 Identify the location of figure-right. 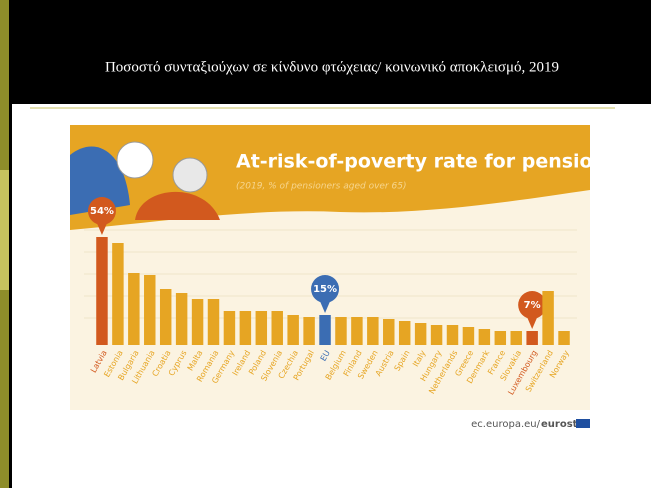
(177, 205).